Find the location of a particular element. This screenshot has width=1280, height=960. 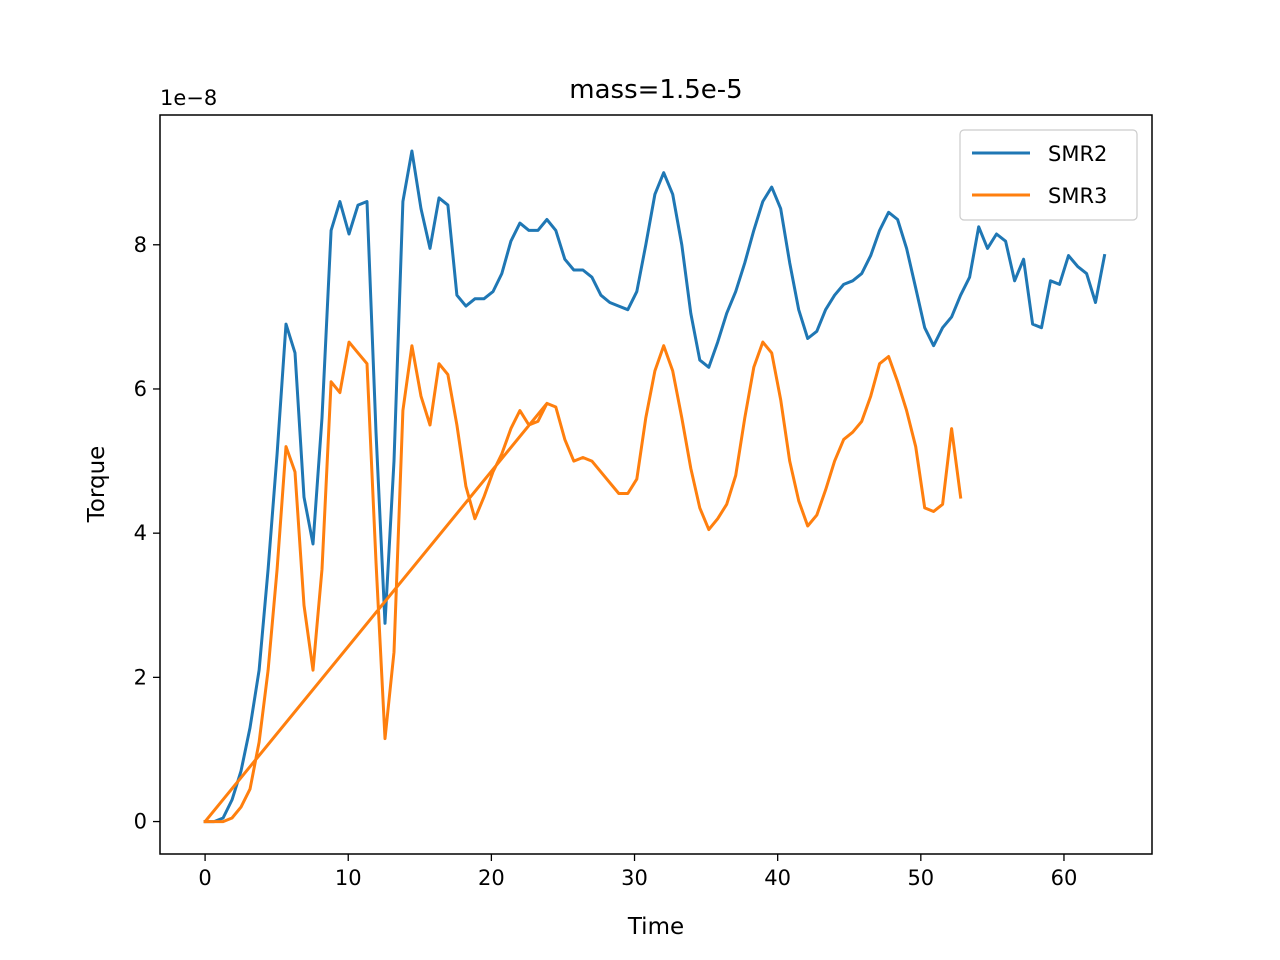

chart-title: mass=1.5e-5 is located at coordinates (655, 90).